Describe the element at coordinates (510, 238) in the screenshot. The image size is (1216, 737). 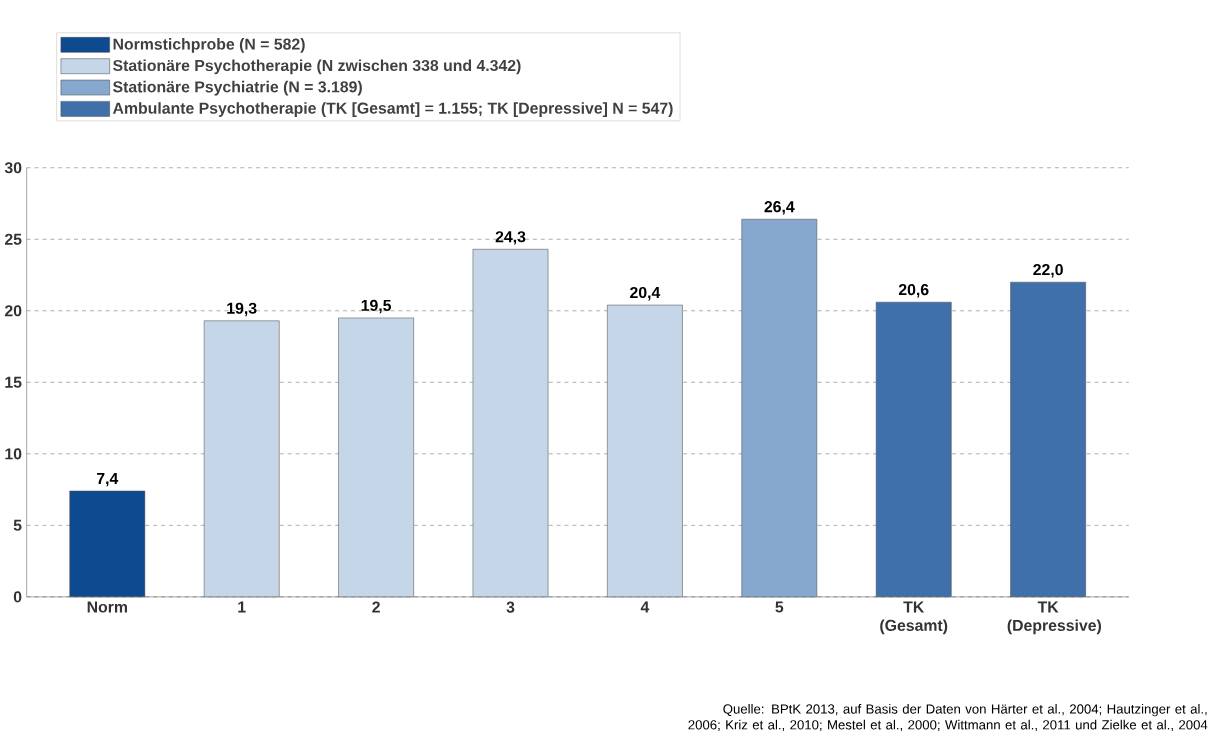
I see `data-label: 24,3` at that location.